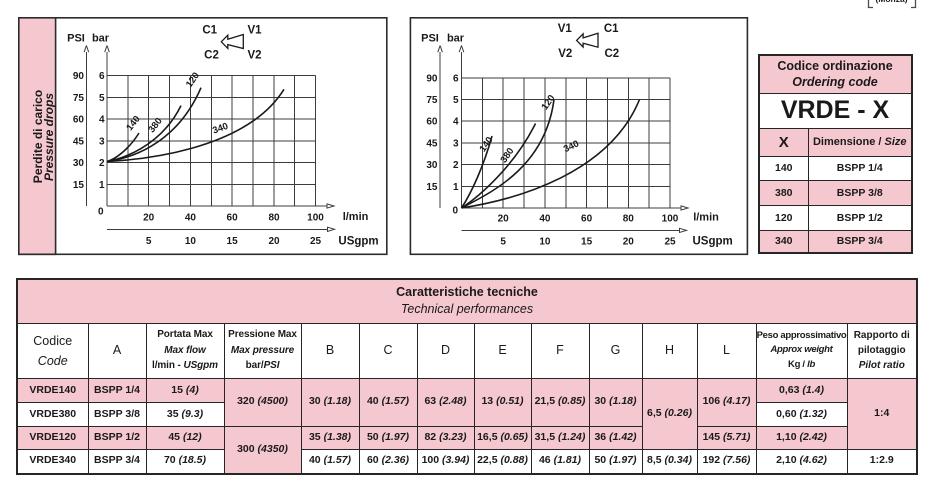 This screenshot has width=938, height=491. Describe the element at coordinates (220, 129) in the screenshot. I see `svg-text: 340` at that location.